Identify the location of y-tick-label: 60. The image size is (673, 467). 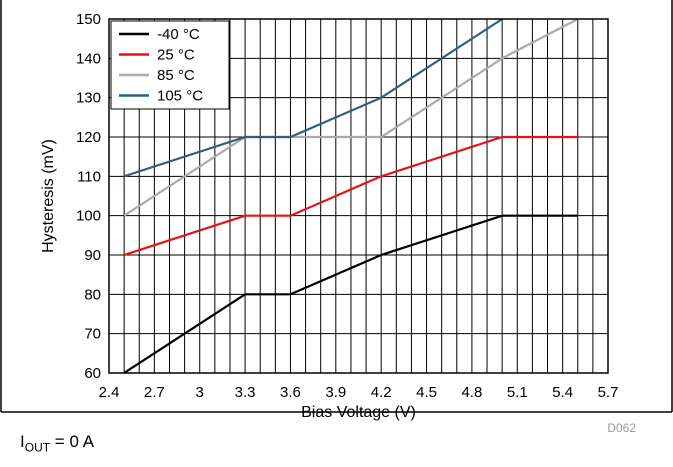
(92, 373).